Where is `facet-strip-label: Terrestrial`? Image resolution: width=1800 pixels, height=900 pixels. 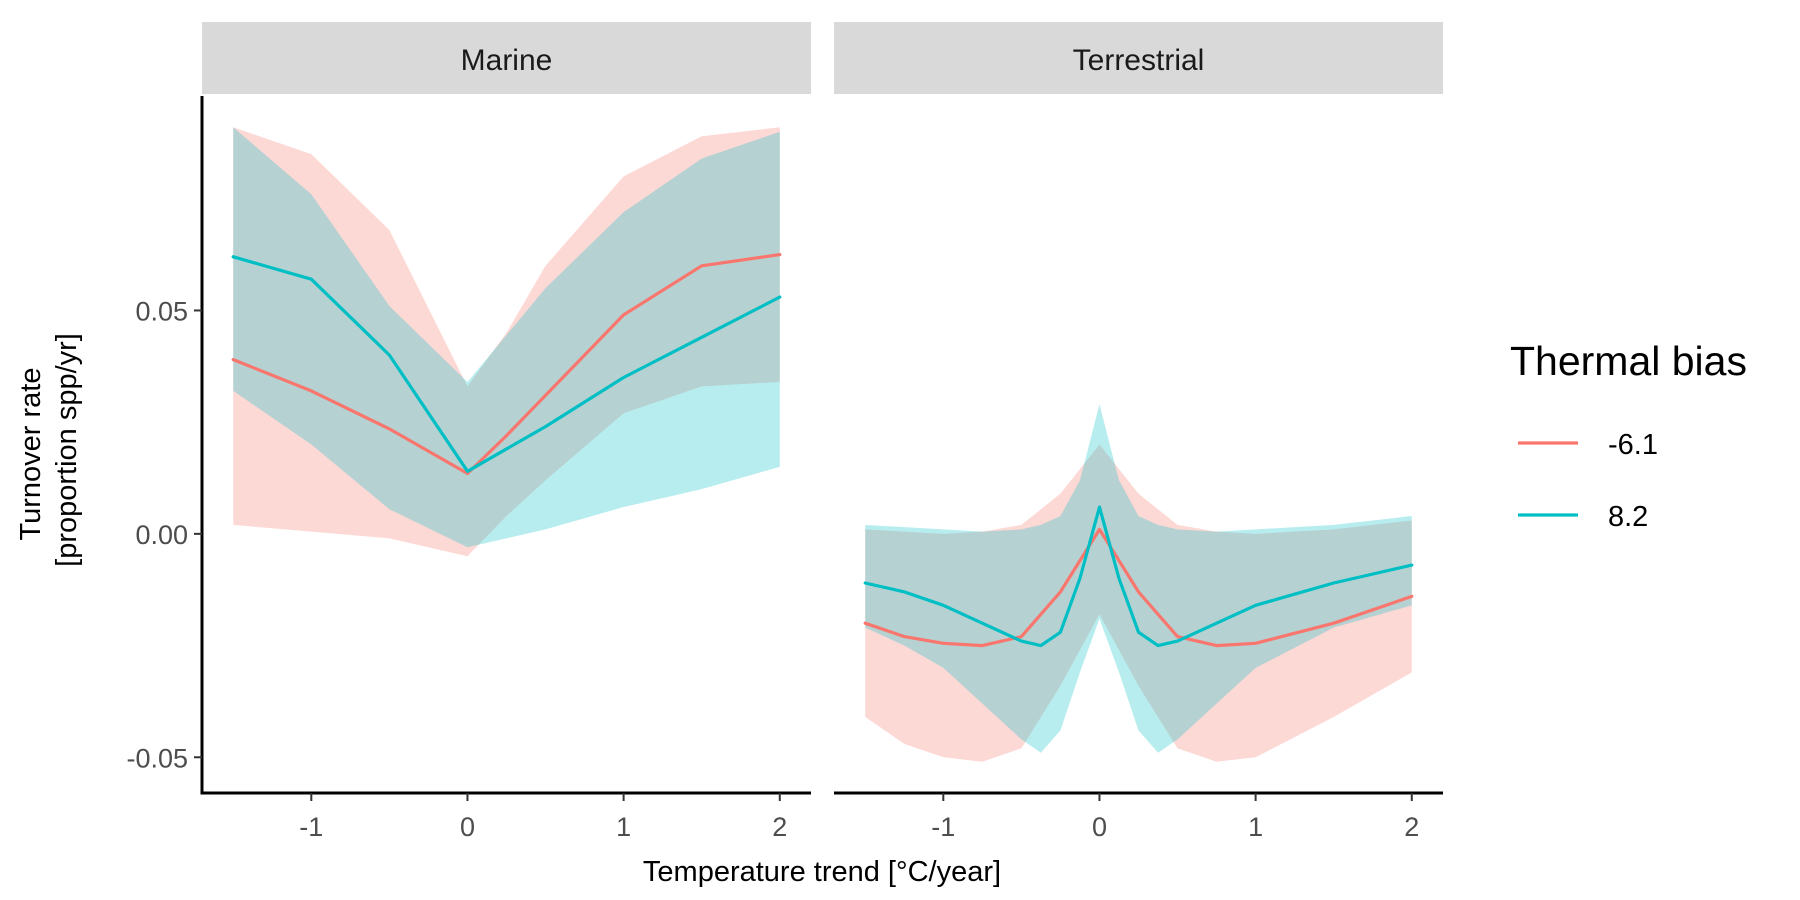 facet-strip-label: Terrestrial is located at coordinates (1139, 60).